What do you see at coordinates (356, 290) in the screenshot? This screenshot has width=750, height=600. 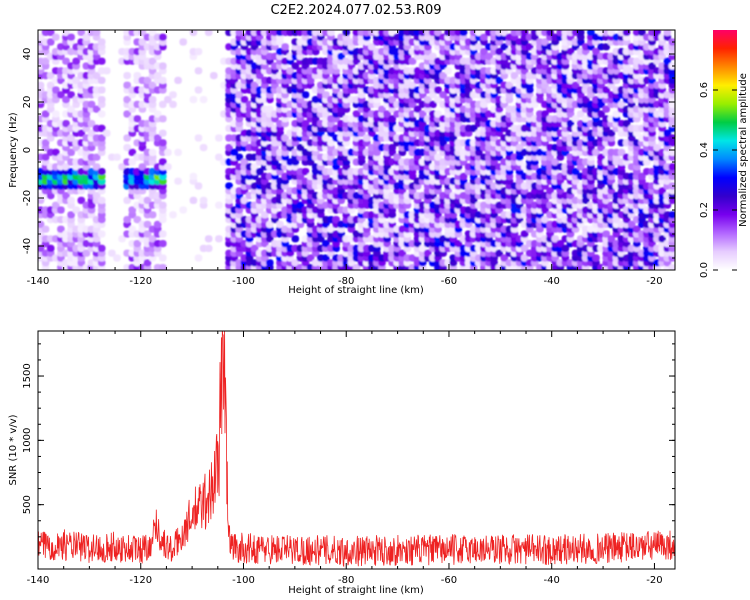 I see `heatmap-x-axis-label: Height of straight line (km)` at bounding box center [356, 290].